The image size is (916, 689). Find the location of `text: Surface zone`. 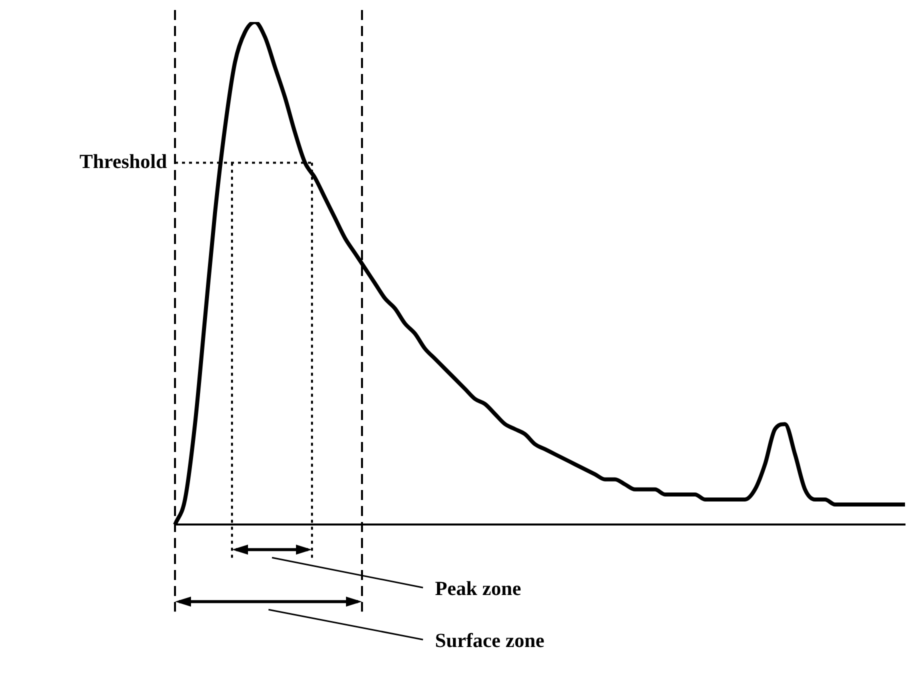

text: Surface zone is located at coordinates (490, 641).